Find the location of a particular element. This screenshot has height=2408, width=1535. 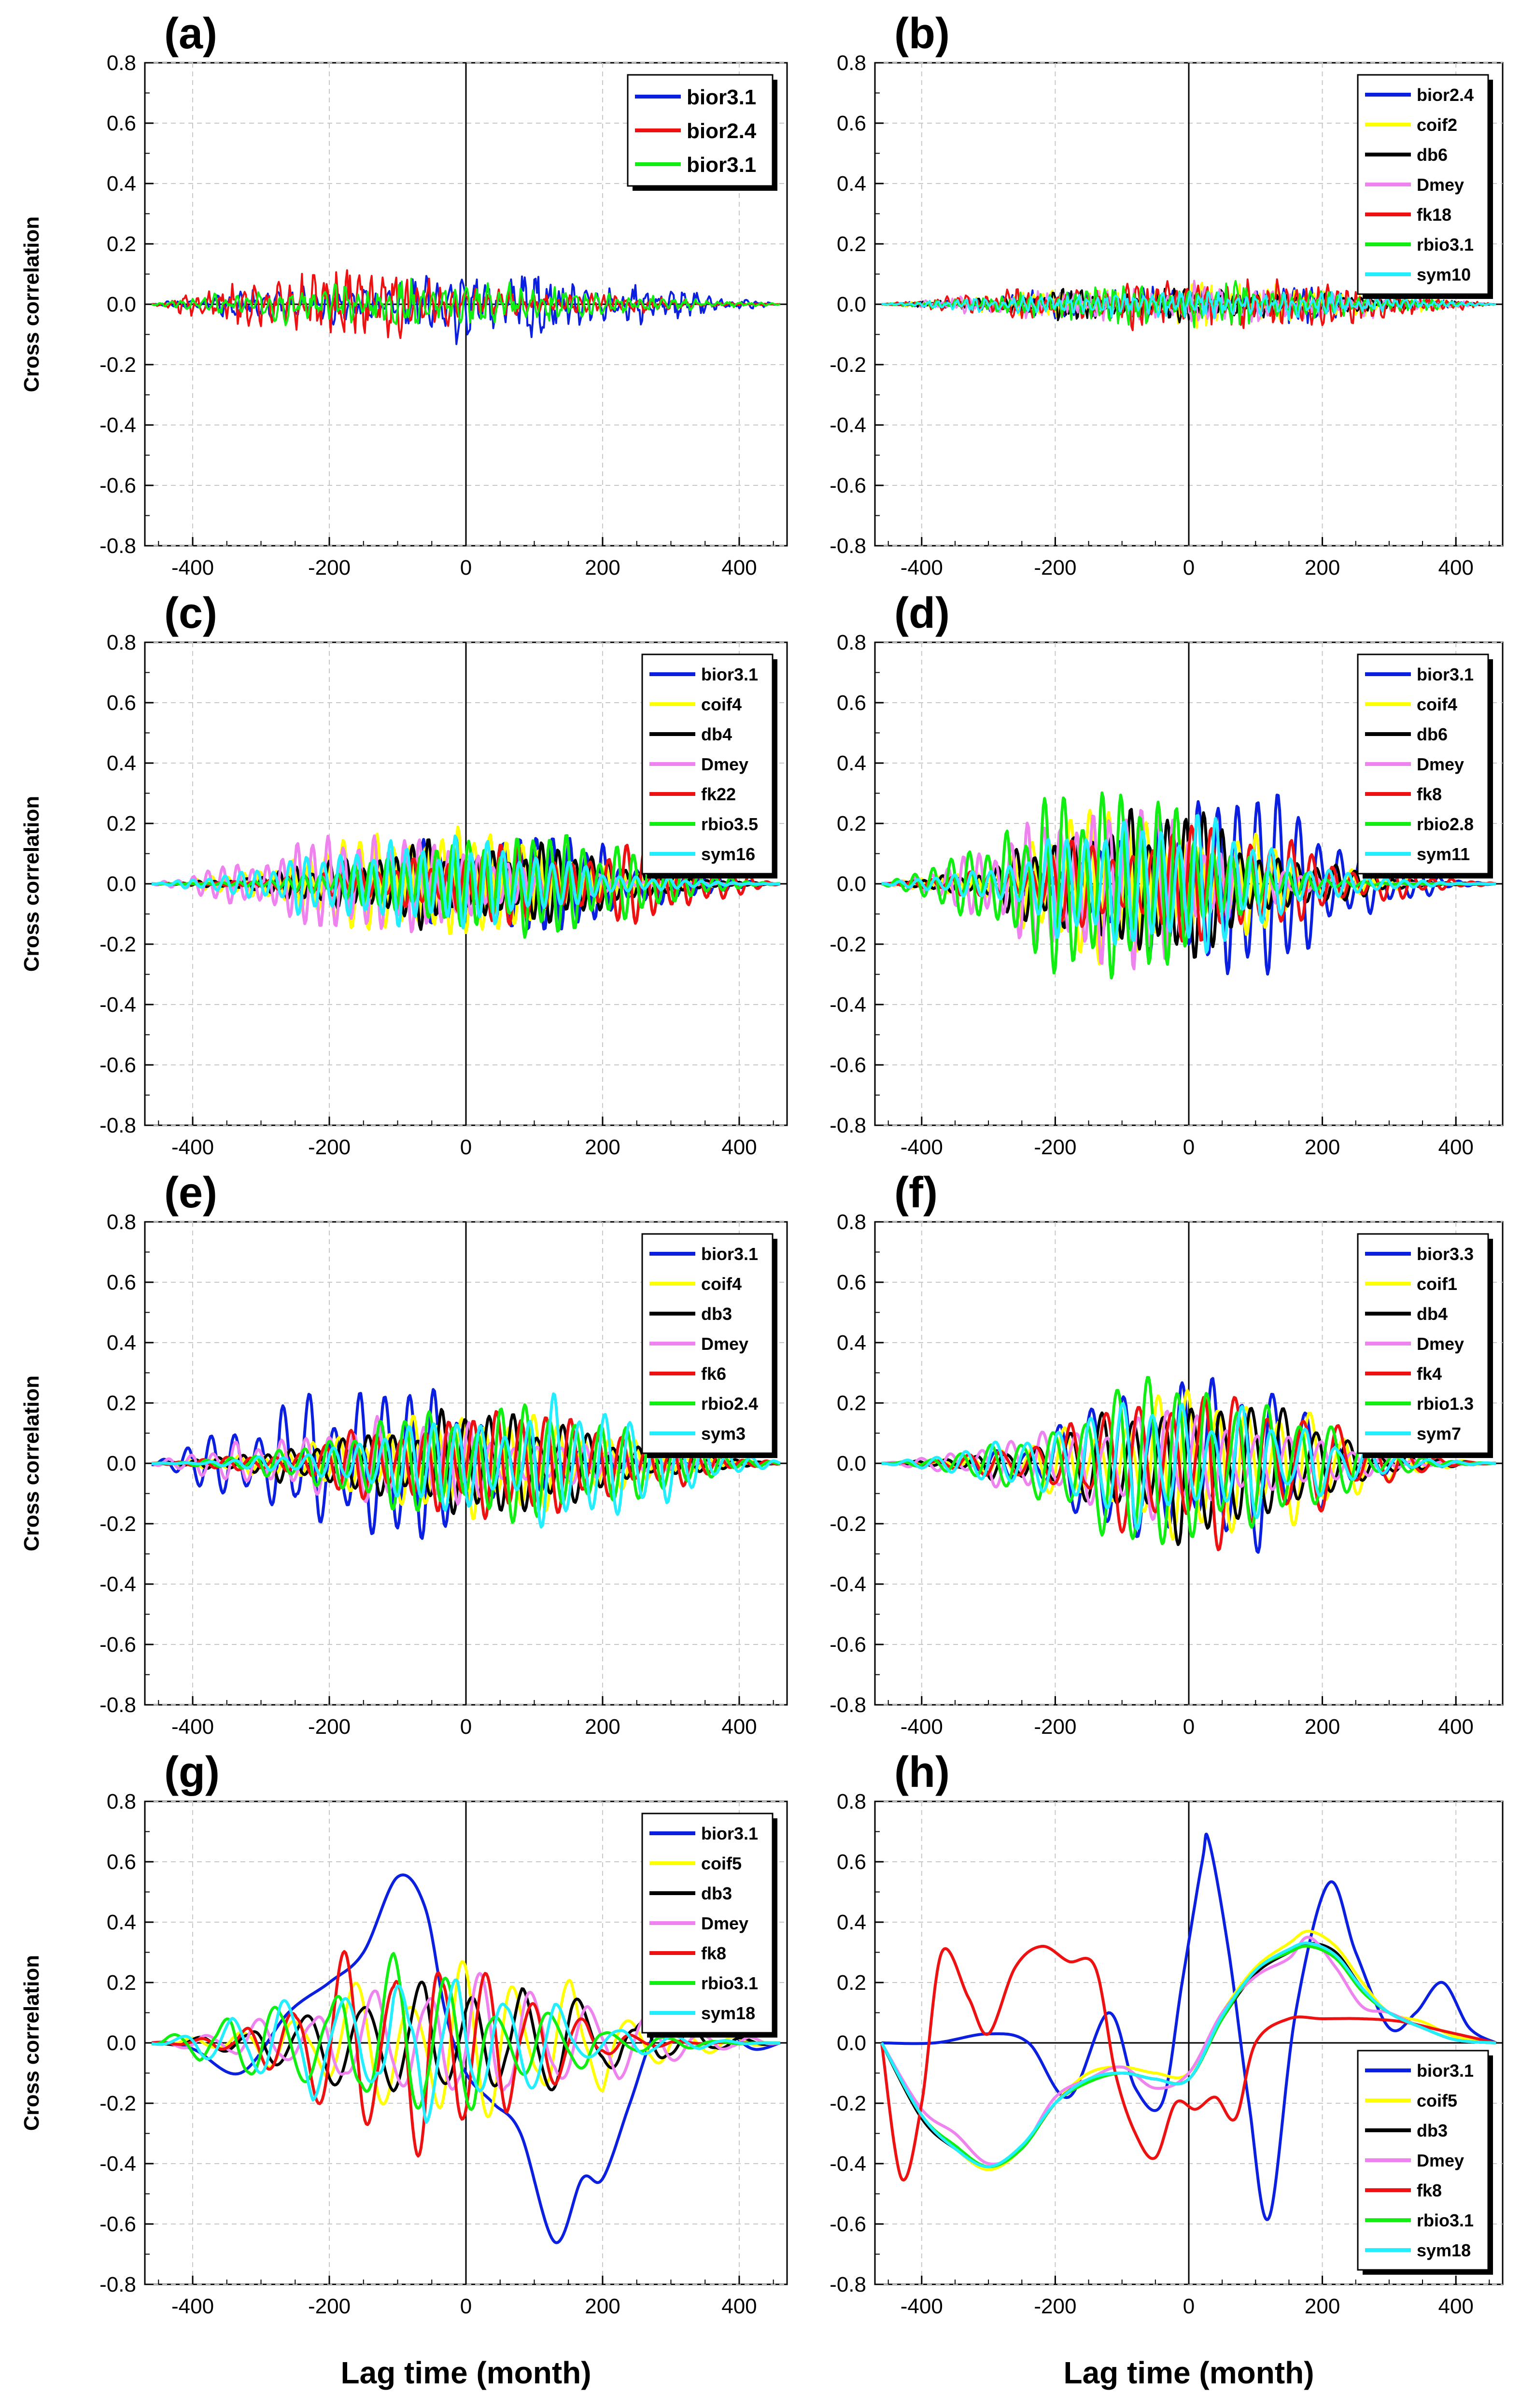

series-line-rbio3.5 is located at coordinates (467, 886).